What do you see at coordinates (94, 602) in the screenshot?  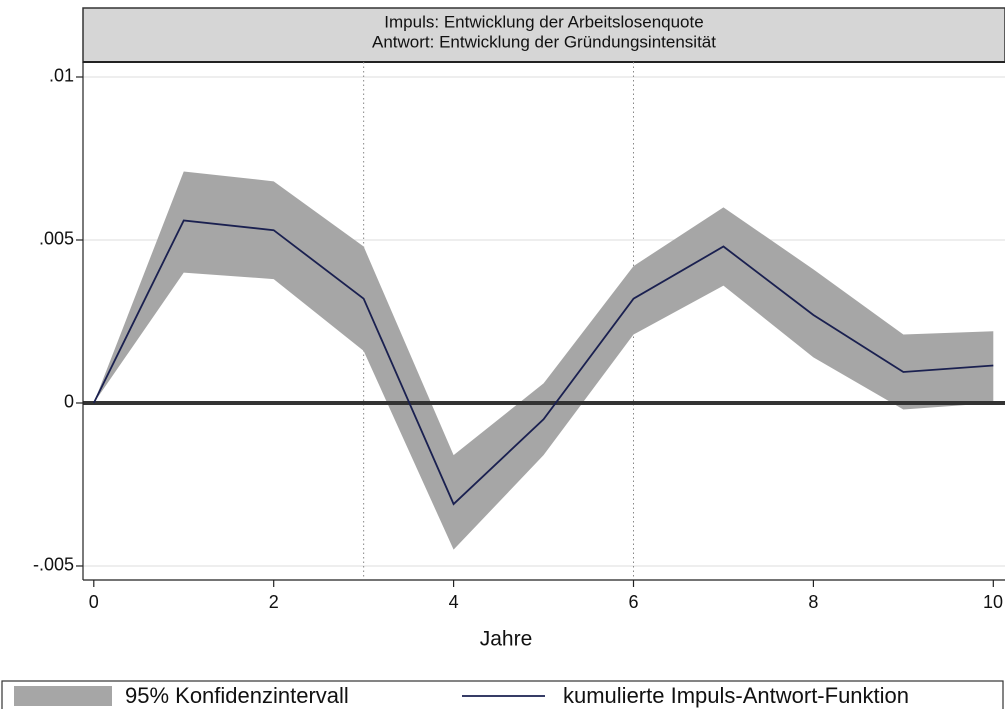 I see `x-tick-label: 0` at bounding box center [94, 602].